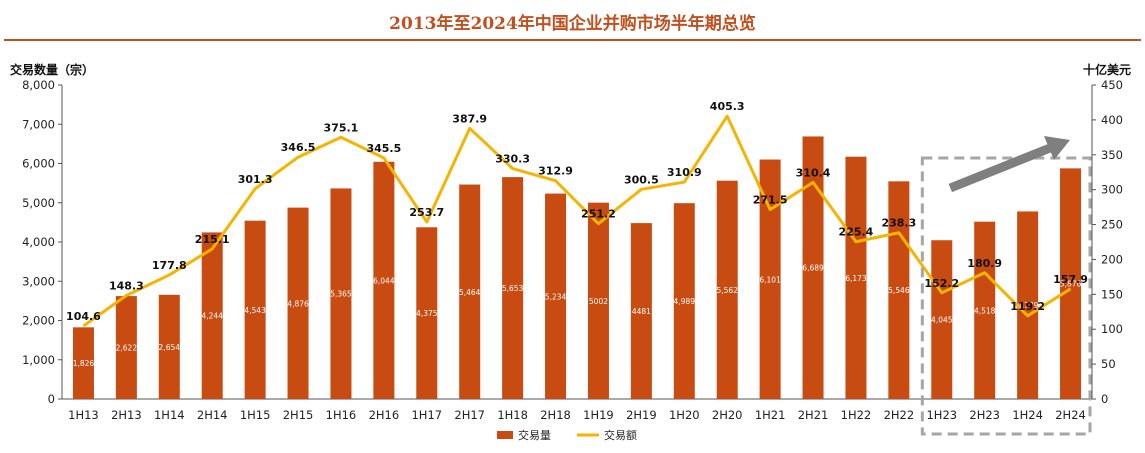 This screenshot has height=453, width=1145. What do you see at coordinates (556, 296) in the screenshot?
I see `bar-value-label: 5,234` at bounding box center [556, 296].